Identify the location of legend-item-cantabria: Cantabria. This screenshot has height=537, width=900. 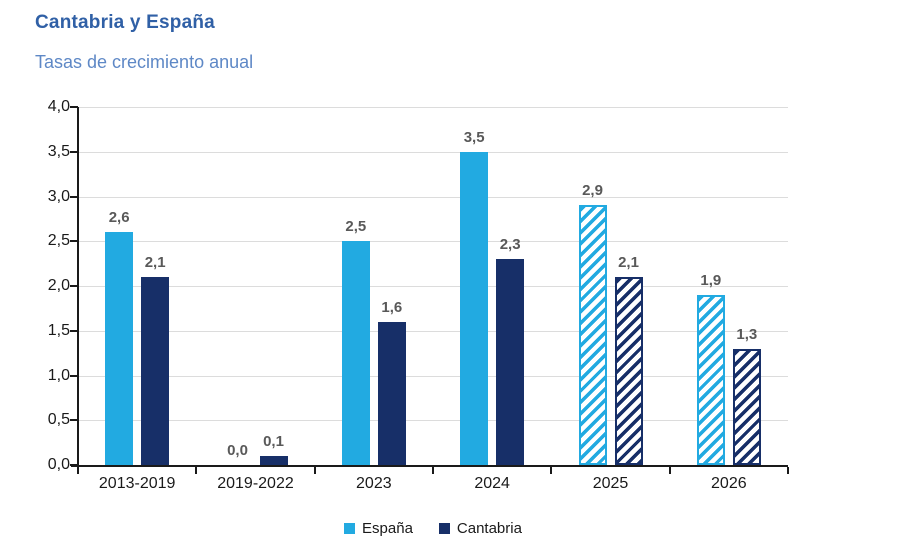
(480, 528).